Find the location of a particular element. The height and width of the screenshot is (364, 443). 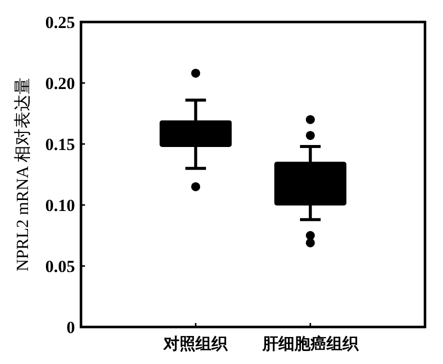

x-tick-label: 对照组织 is located at coordinates (195, 344).